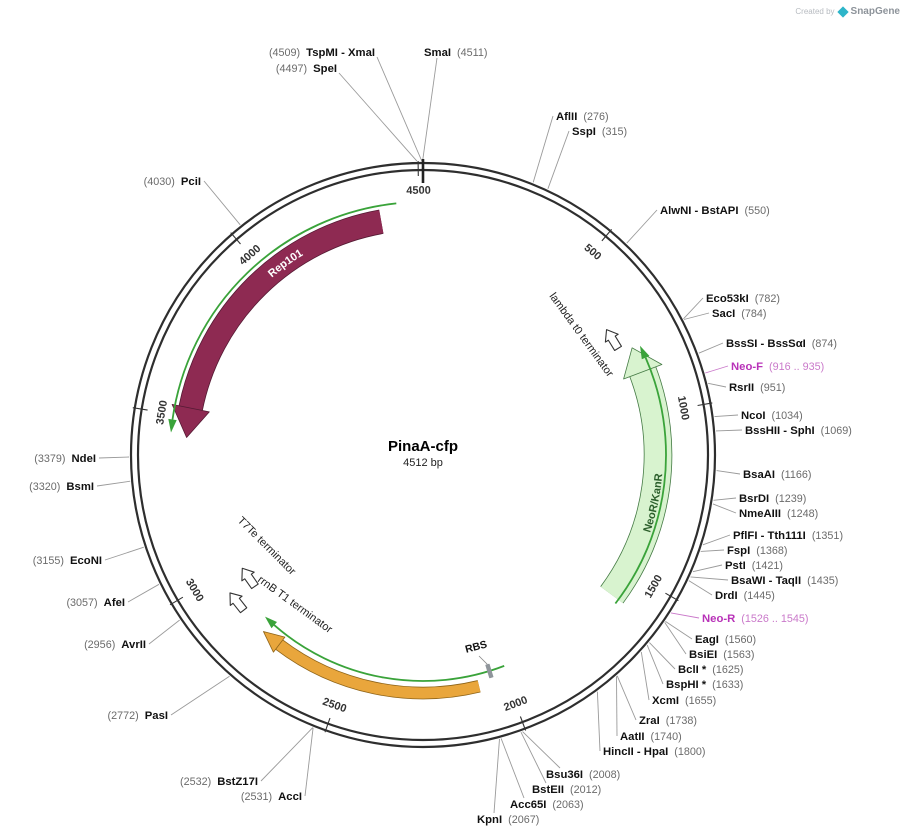 Image resolution: width=910 pixels, height=837 pixels. I want to click on created-by-label: Created by, so click(815, 11).